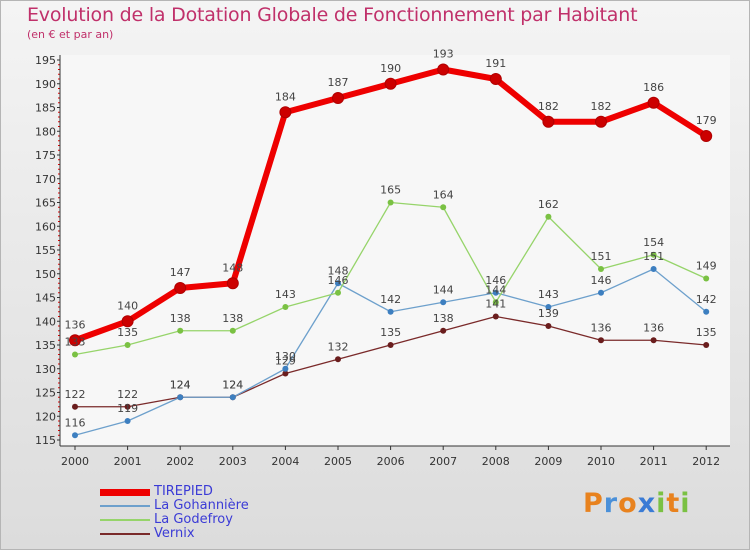 This screenshot has height=550, width=750. I want to click on y-tick-label: 160, so click(45, 226).